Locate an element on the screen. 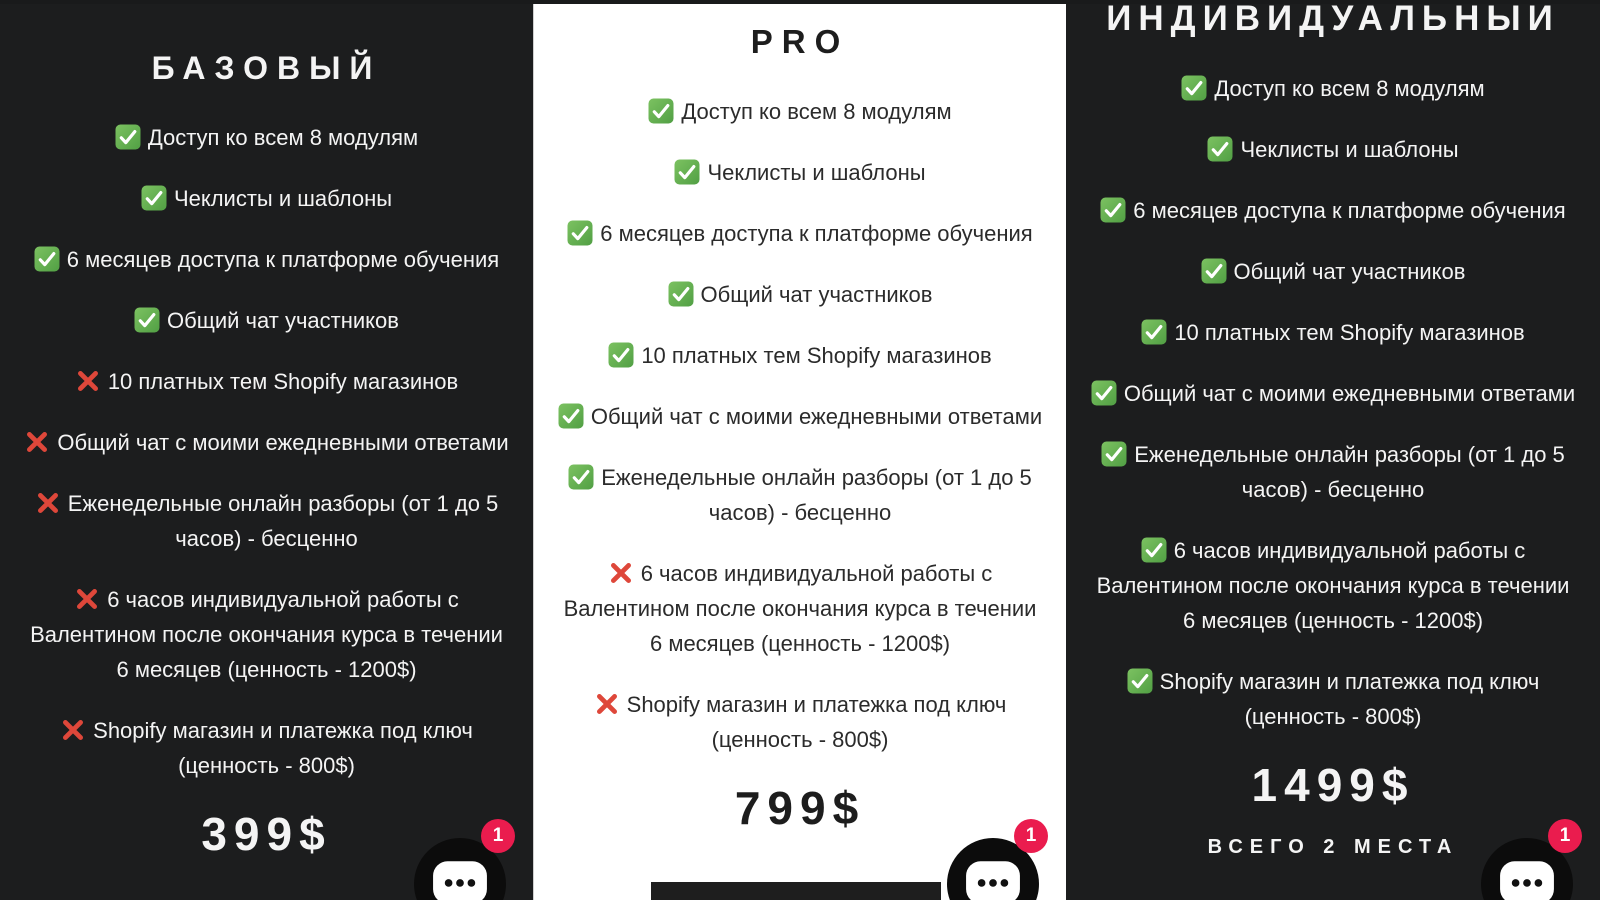  plan-title: БАЗОВЫЙ is located at coordinates (266, 68).